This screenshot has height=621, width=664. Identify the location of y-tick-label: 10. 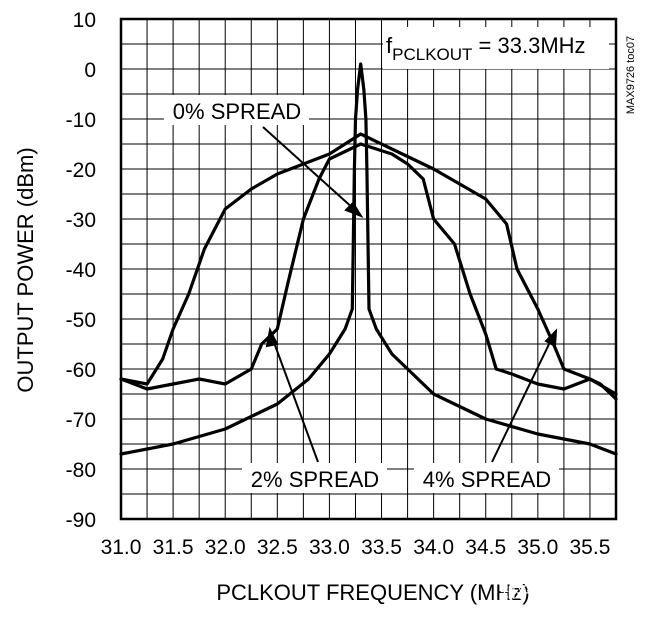
(84, 20).